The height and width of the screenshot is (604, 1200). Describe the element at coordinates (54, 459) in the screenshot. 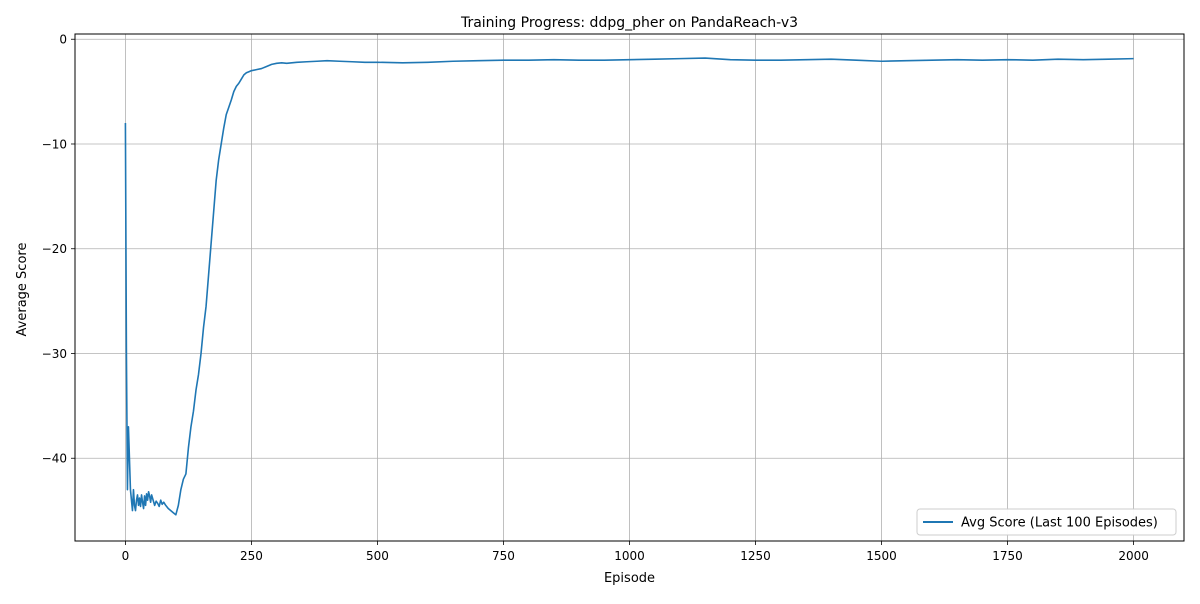

I see `y-tick-label: −40` at that location.